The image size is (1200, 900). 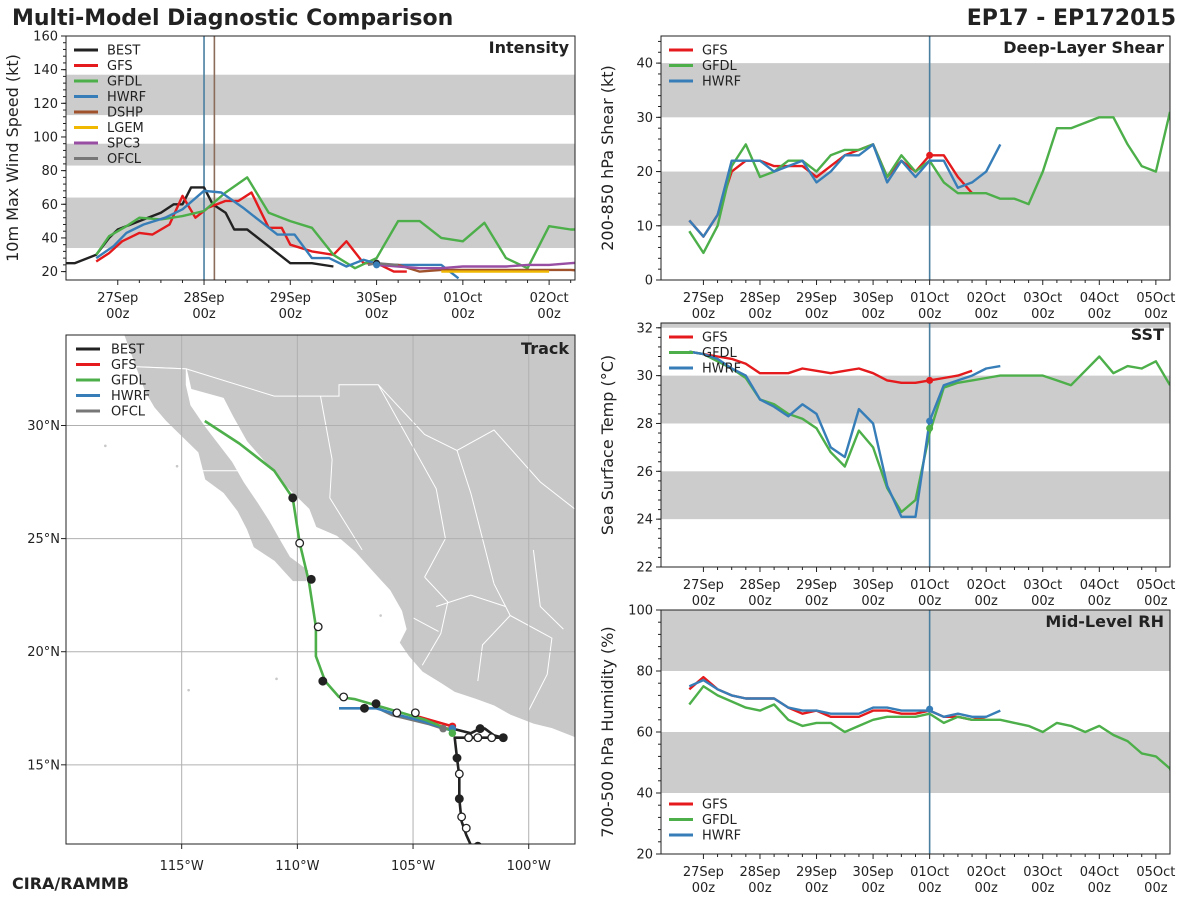 What do you see at coordinates (644, 226) in the screenshot?
I see `y-tick-label: 10` at bounding box center [644, 226].